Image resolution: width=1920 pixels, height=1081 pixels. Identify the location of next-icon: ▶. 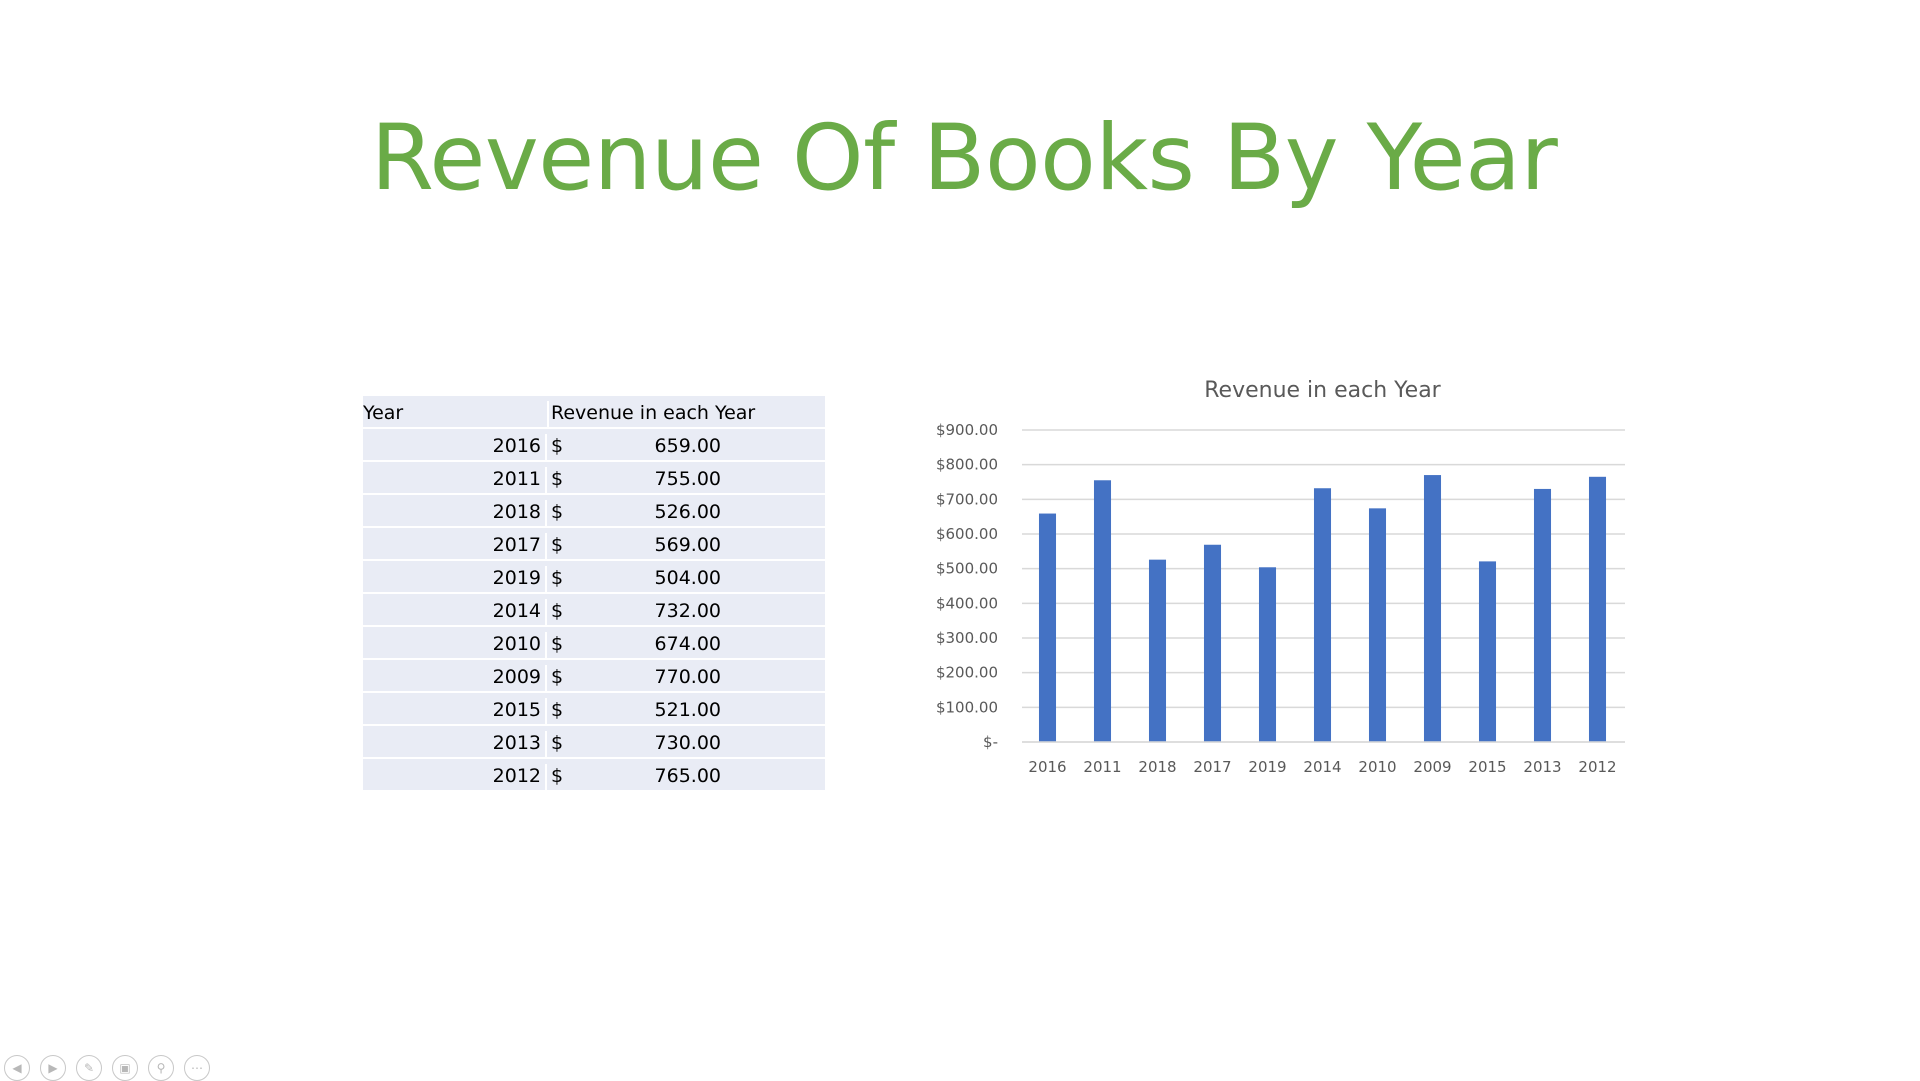
(53, 1068).